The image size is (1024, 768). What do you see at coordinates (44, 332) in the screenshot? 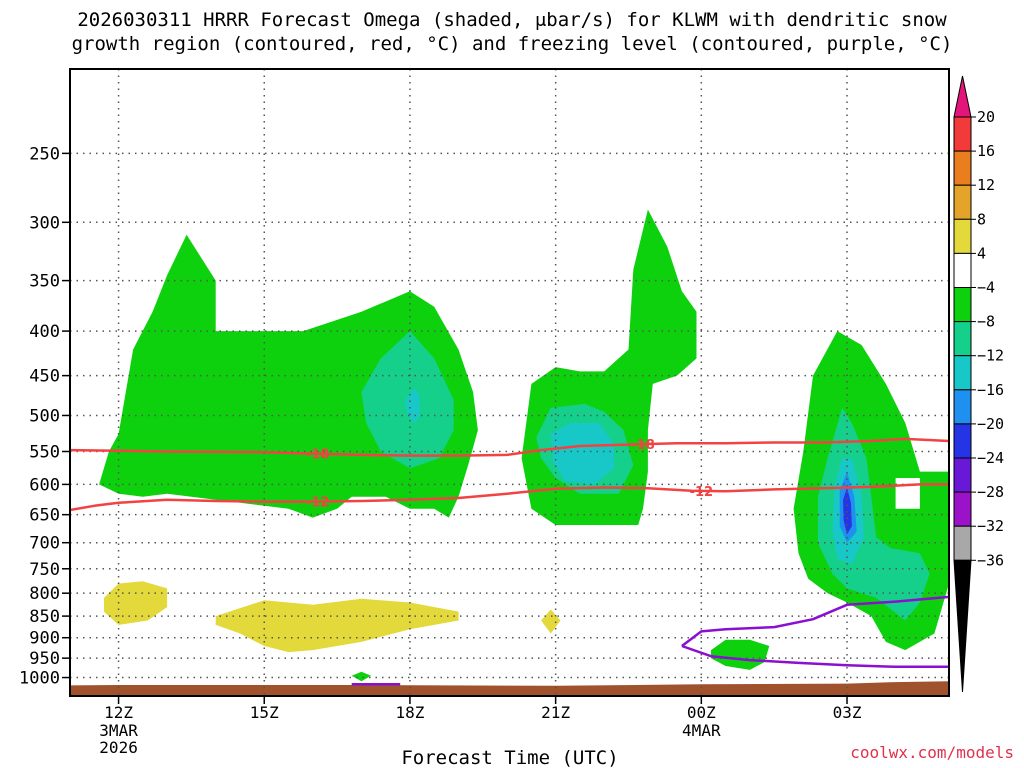
I see `y-tick-label: 400` at bounding box center [44, 332].